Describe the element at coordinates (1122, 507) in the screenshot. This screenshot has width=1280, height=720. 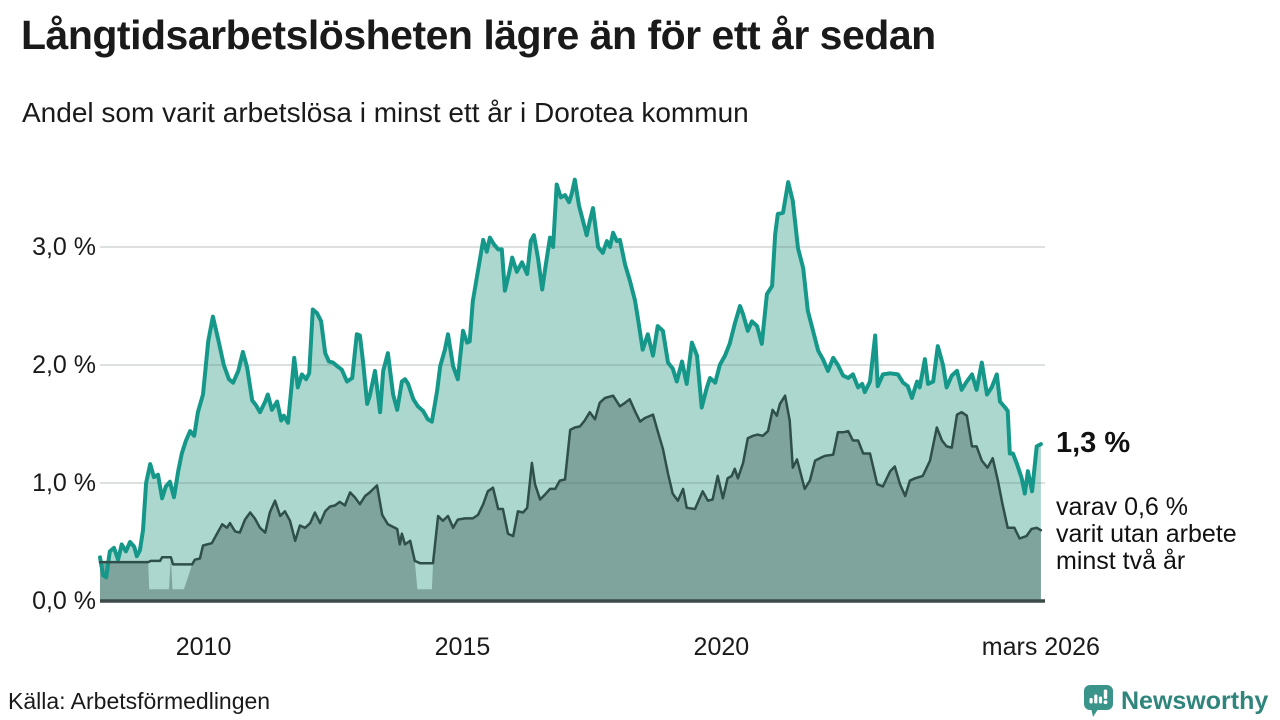
I see `two-year-annotation-line: varav 0,6 %` at that location.